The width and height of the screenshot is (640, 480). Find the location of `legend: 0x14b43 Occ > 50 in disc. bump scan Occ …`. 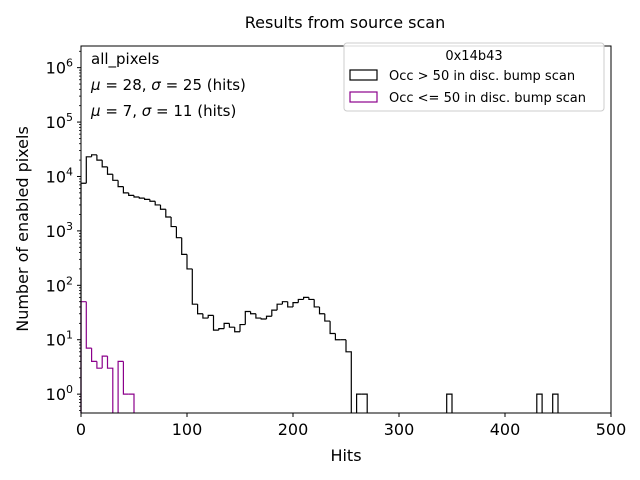

legend: 0x14b43 Occ > 50 in disc. bump scan Occ … is located at coordinates (474, 77).